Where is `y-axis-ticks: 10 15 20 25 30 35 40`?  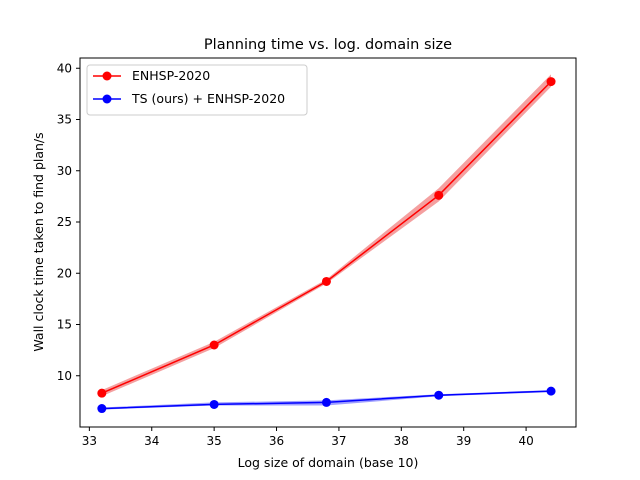
y-axis-ticks: 10 15 20 25 30 35 40 is located at coordinates (68, 222).